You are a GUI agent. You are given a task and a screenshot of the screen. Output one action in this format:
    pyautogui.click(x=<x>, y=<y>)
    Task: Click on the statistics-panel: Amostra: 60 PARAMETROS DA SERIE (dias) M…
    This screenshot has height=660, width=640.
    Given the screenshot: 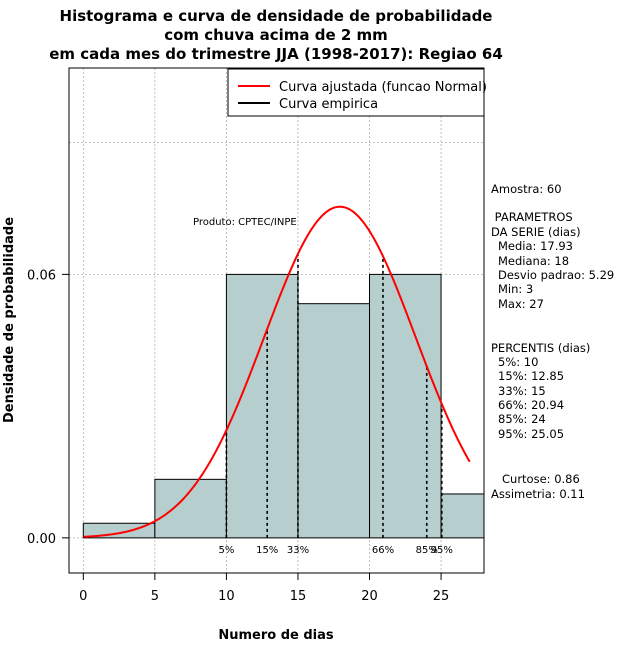 What is the action you would take?
    pyautogui.click(x=552, y=341)
    